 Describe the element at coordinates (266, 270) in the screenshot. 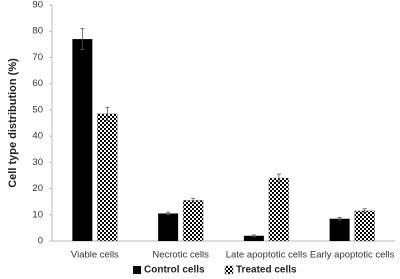

I see `legend-label: Treated cells` at that location.